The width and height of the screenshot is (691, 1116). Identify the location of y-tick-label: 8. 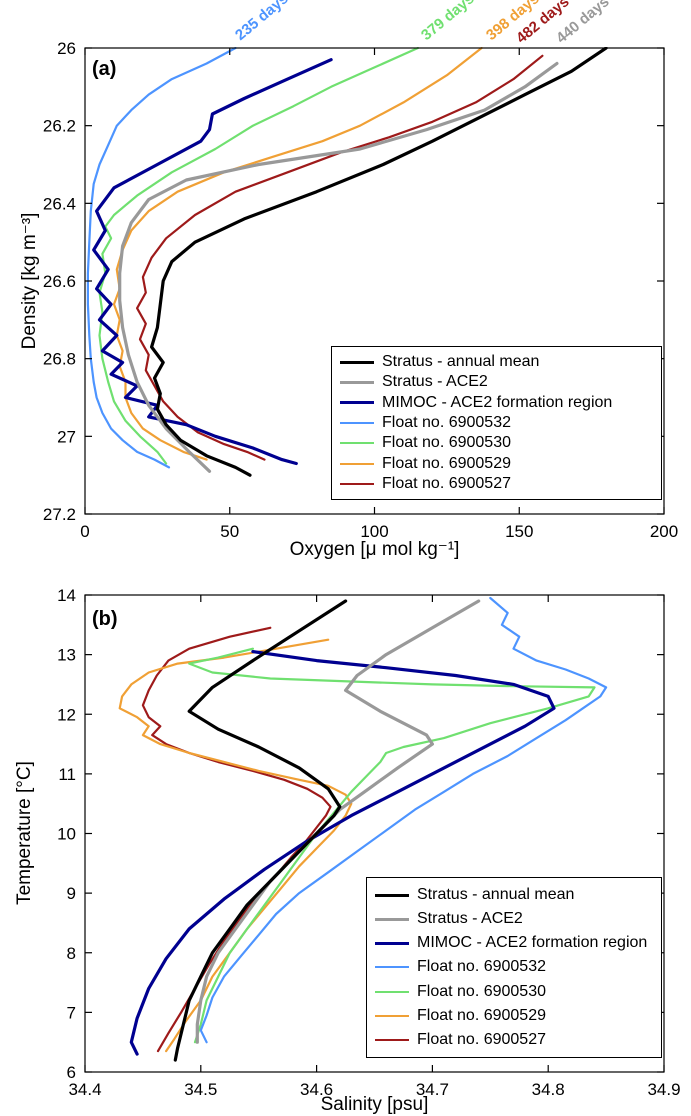
(71, 953).